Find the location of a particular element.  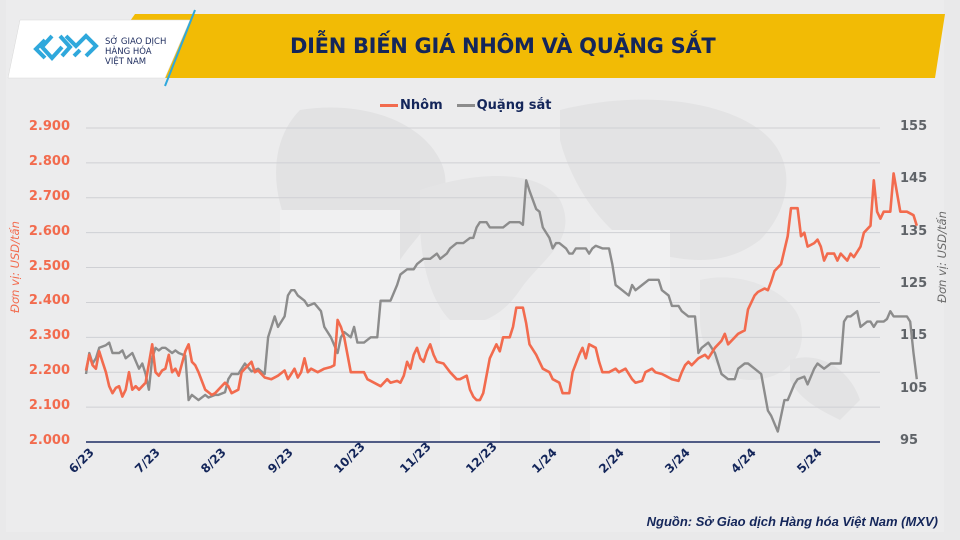

right-y-tick: 125 is located at coordinates (914, 283).